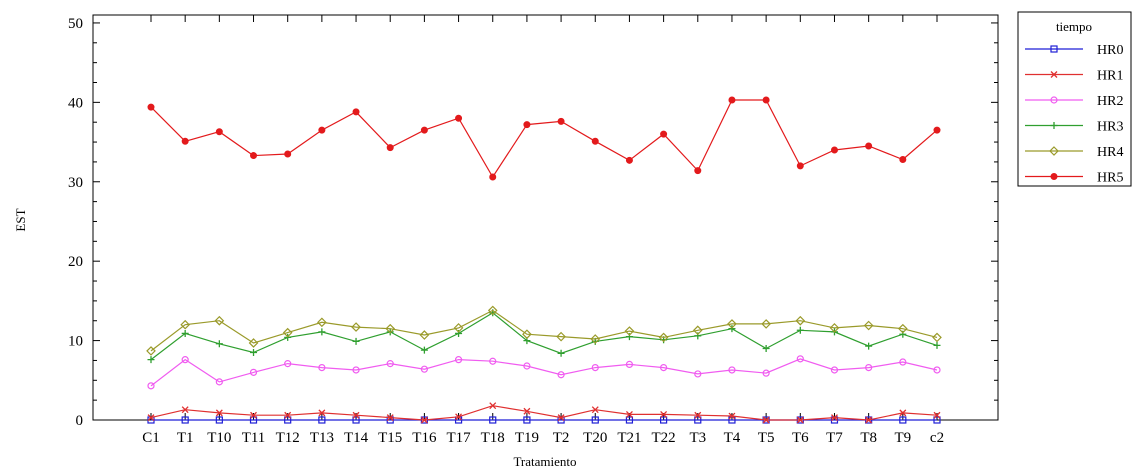 This screenshot has width=1137, height=476. Describe the element at coordinates (1074, 152) in the screenshot. I see `legend-entry: HR4` at that location.